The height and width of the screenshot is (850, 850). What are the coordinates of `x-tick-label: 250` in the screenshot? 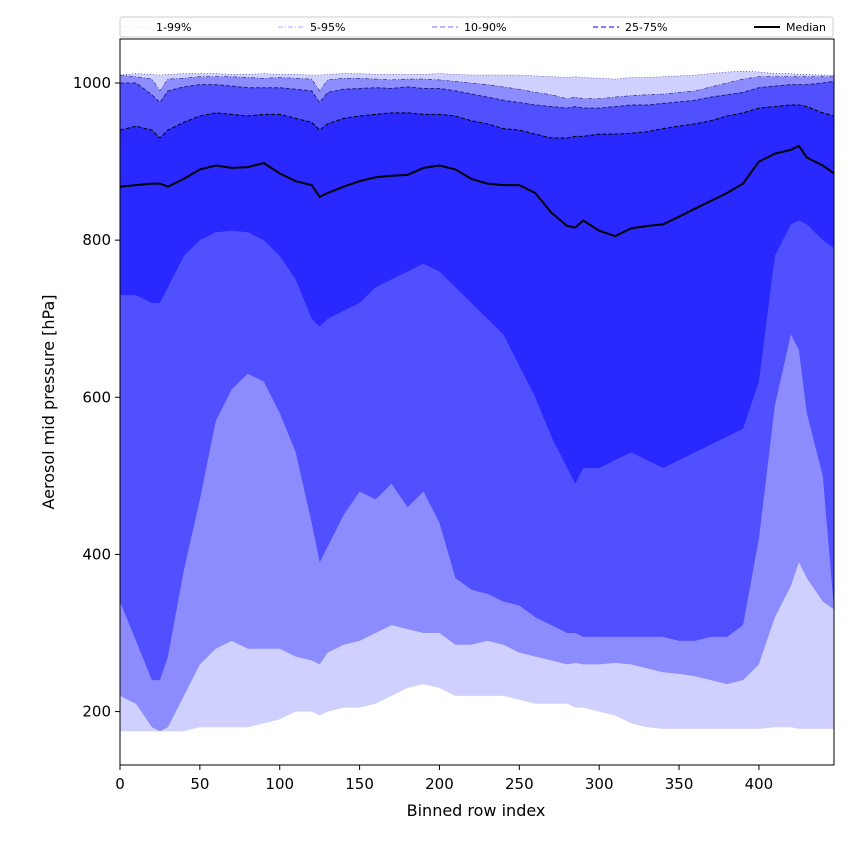 It's located at (519, 784).